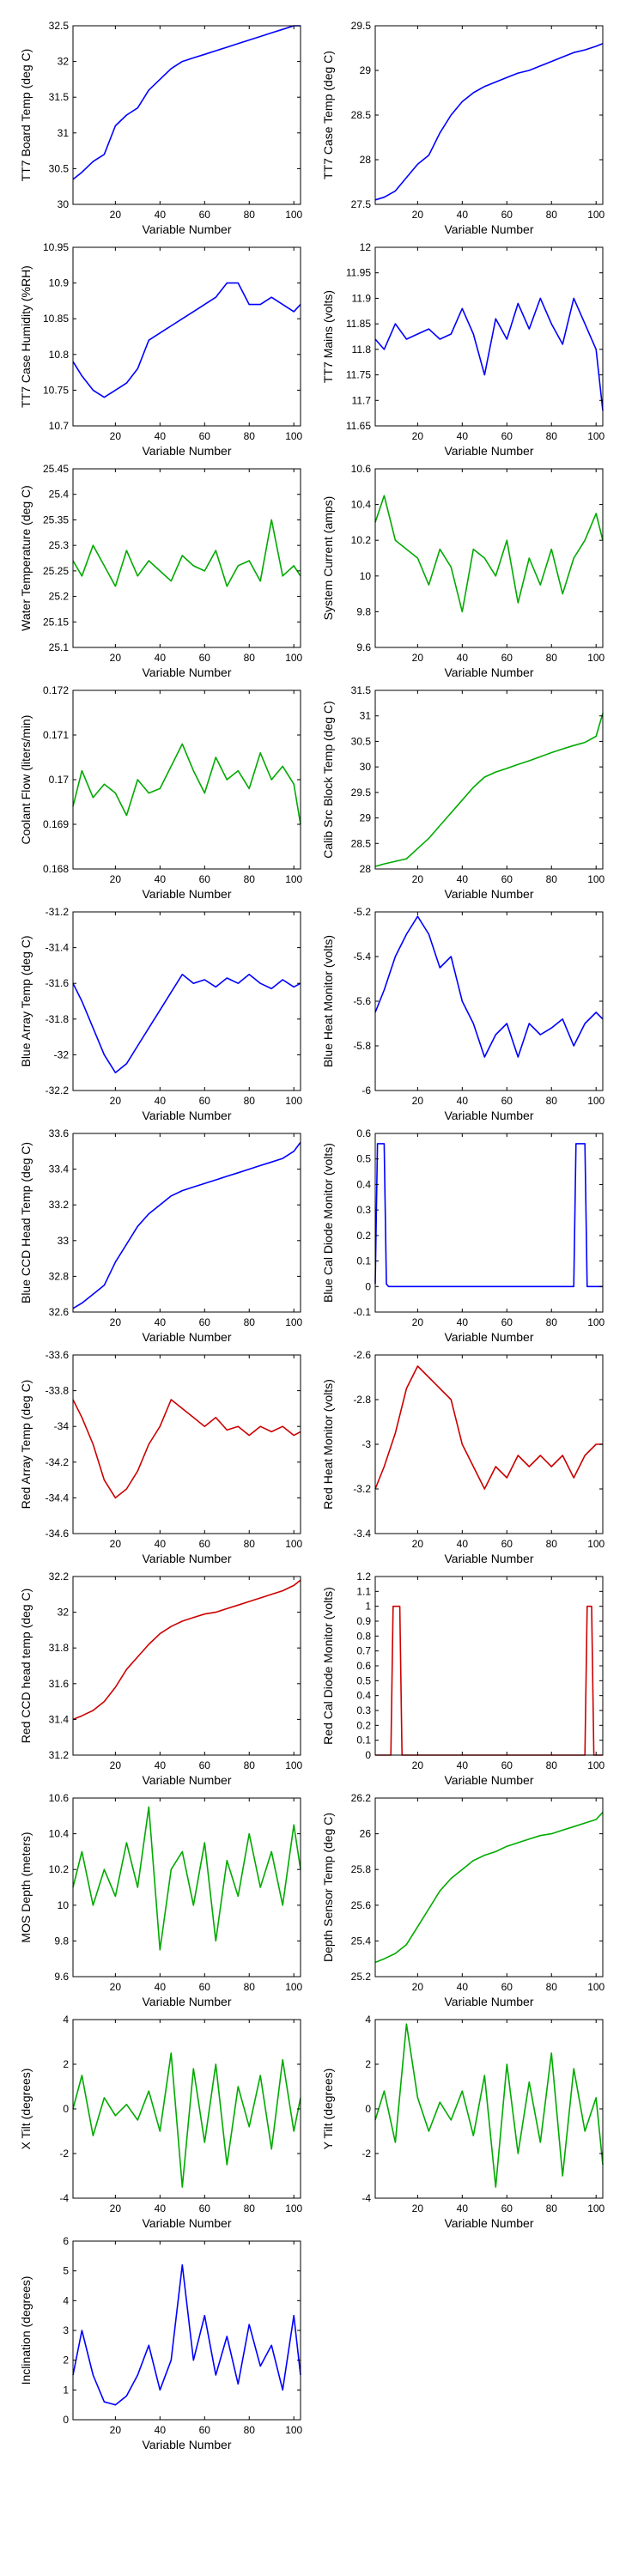 Image resolution: width=644 pixels, height=2576 pixels. What do you see at coordinates (364, 1696) in the screenshot?
I see `y-tick-label-15-4: 0.4` at bounding box center [364, 1696].